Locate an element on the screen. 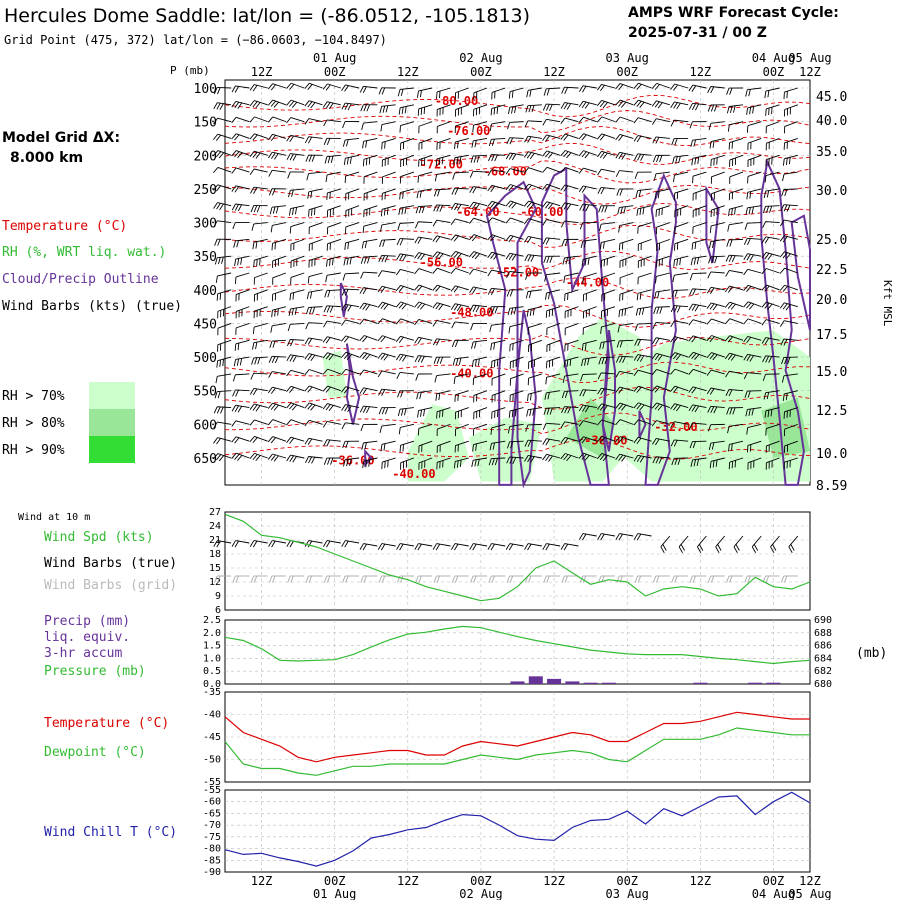  y-tick-label: 18 is located at coordinates (215, 554).